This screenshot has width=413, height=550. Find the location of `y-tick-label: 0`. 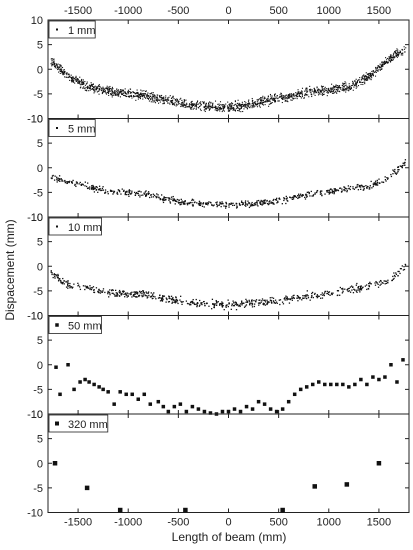

y-tick-label: 0 is located at coordinates (40, 267).